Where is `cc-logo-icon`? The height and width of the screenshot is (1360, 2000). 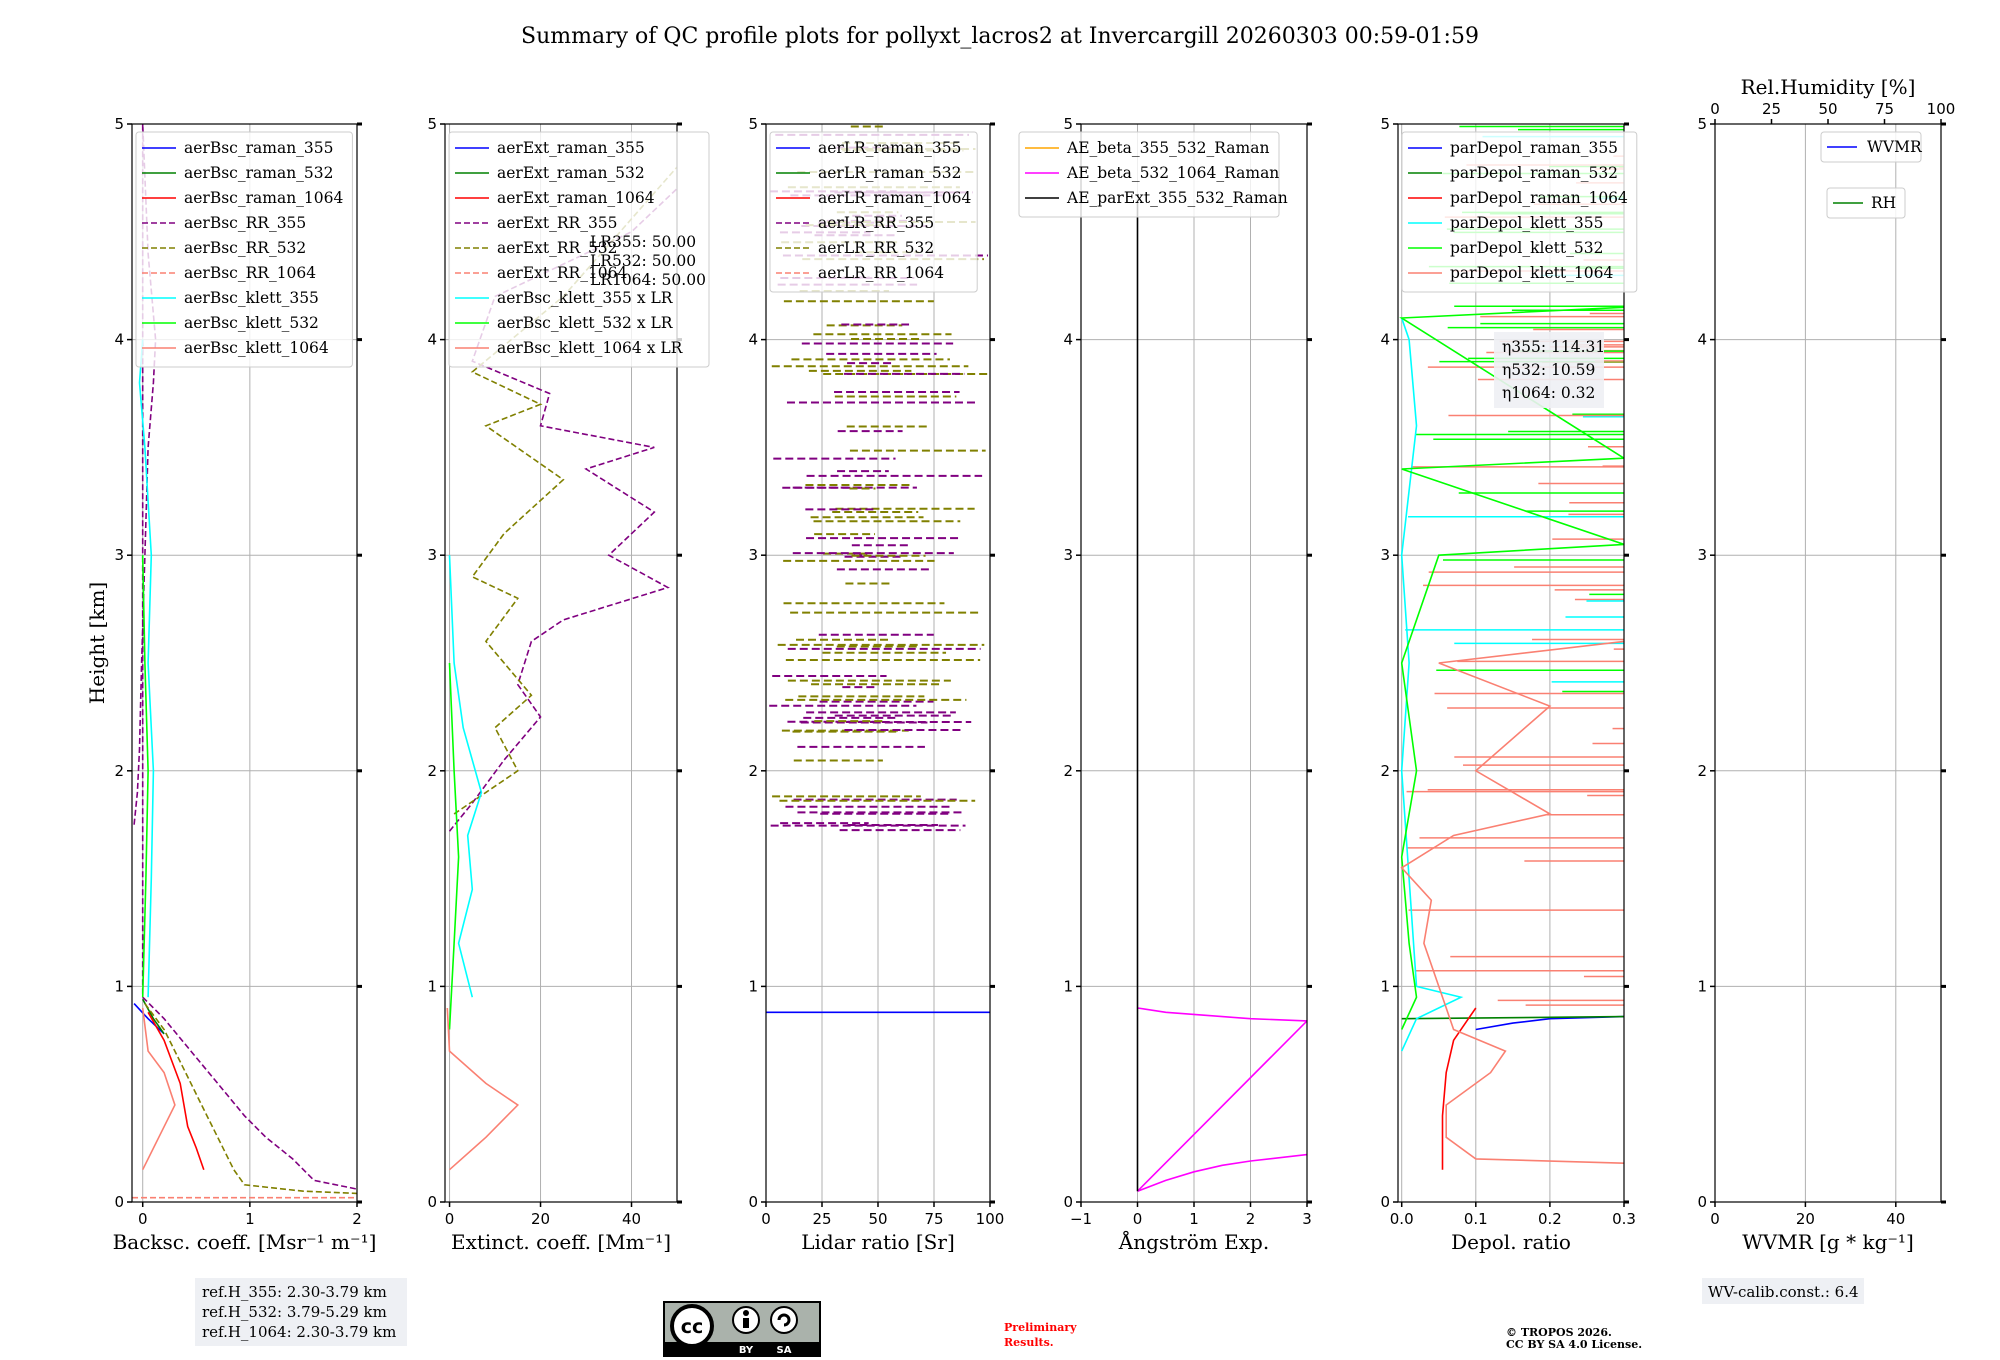
cc-logo-icon is located at coordinates (692, 1326).